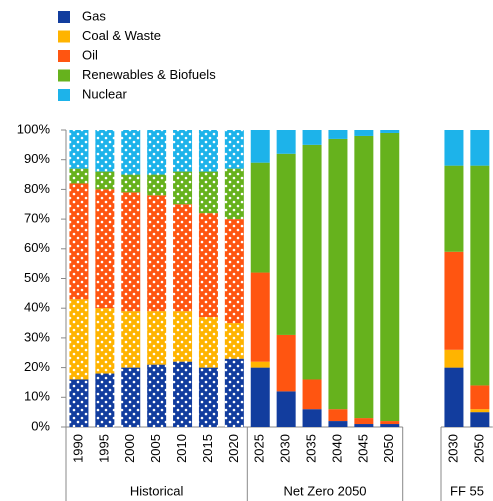 The height and width of the screenshot is (501, 493). What do you see at coordinates (37, 158) in the screenshot?
I see `y-tick-label: 90%` at bounding box center [37, 158].